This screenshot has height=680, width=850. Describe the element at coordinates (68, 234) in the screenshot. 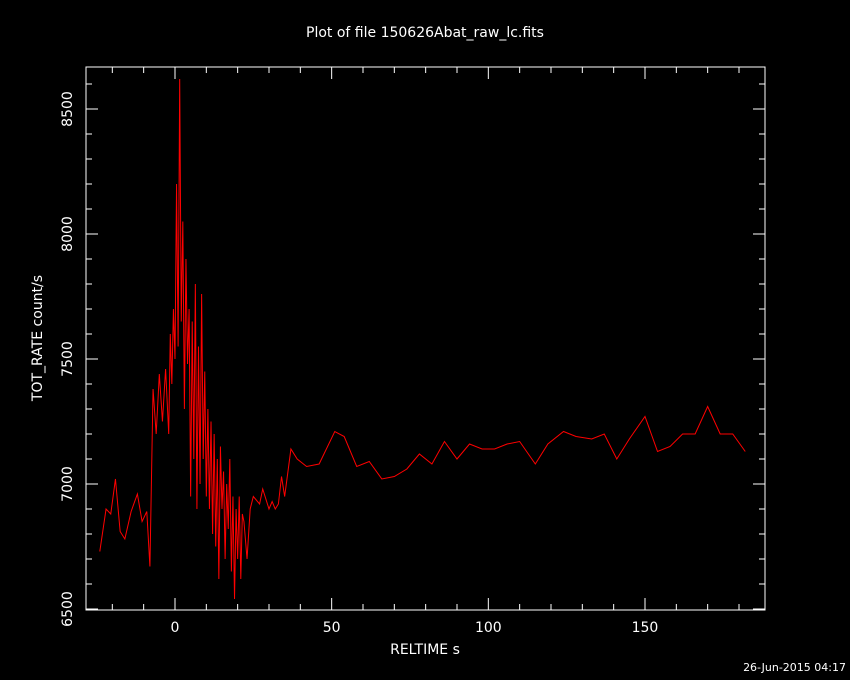

I see `y-tick-label: 8000` at that location.